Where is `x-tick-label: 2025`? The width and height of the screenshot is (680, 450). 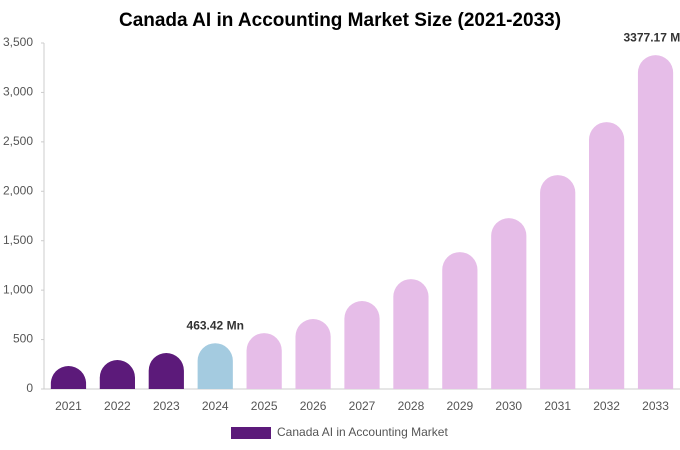 x-tick-label: 2025 is located at coordinates (264, 406).